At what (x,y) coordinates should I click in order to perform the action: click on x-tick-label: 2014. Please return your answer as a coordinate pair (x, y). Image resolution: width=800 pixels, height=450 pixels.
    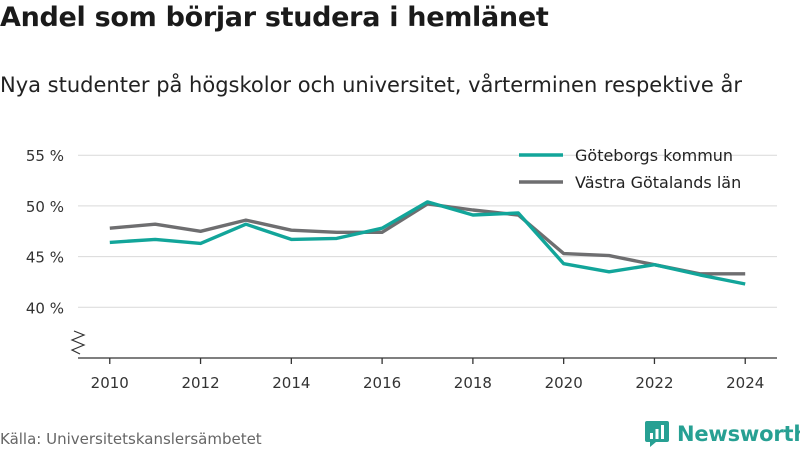
    Looking at the image, I should click on (291, 383).